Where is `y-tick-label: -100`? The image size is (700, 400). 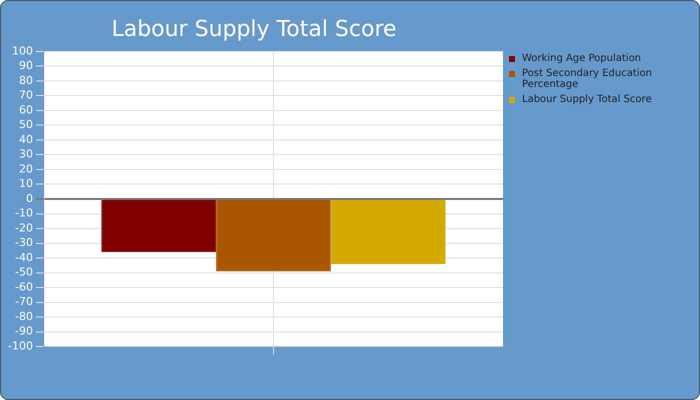
y-tick-label: -100 is located at coordinates (20, 345).